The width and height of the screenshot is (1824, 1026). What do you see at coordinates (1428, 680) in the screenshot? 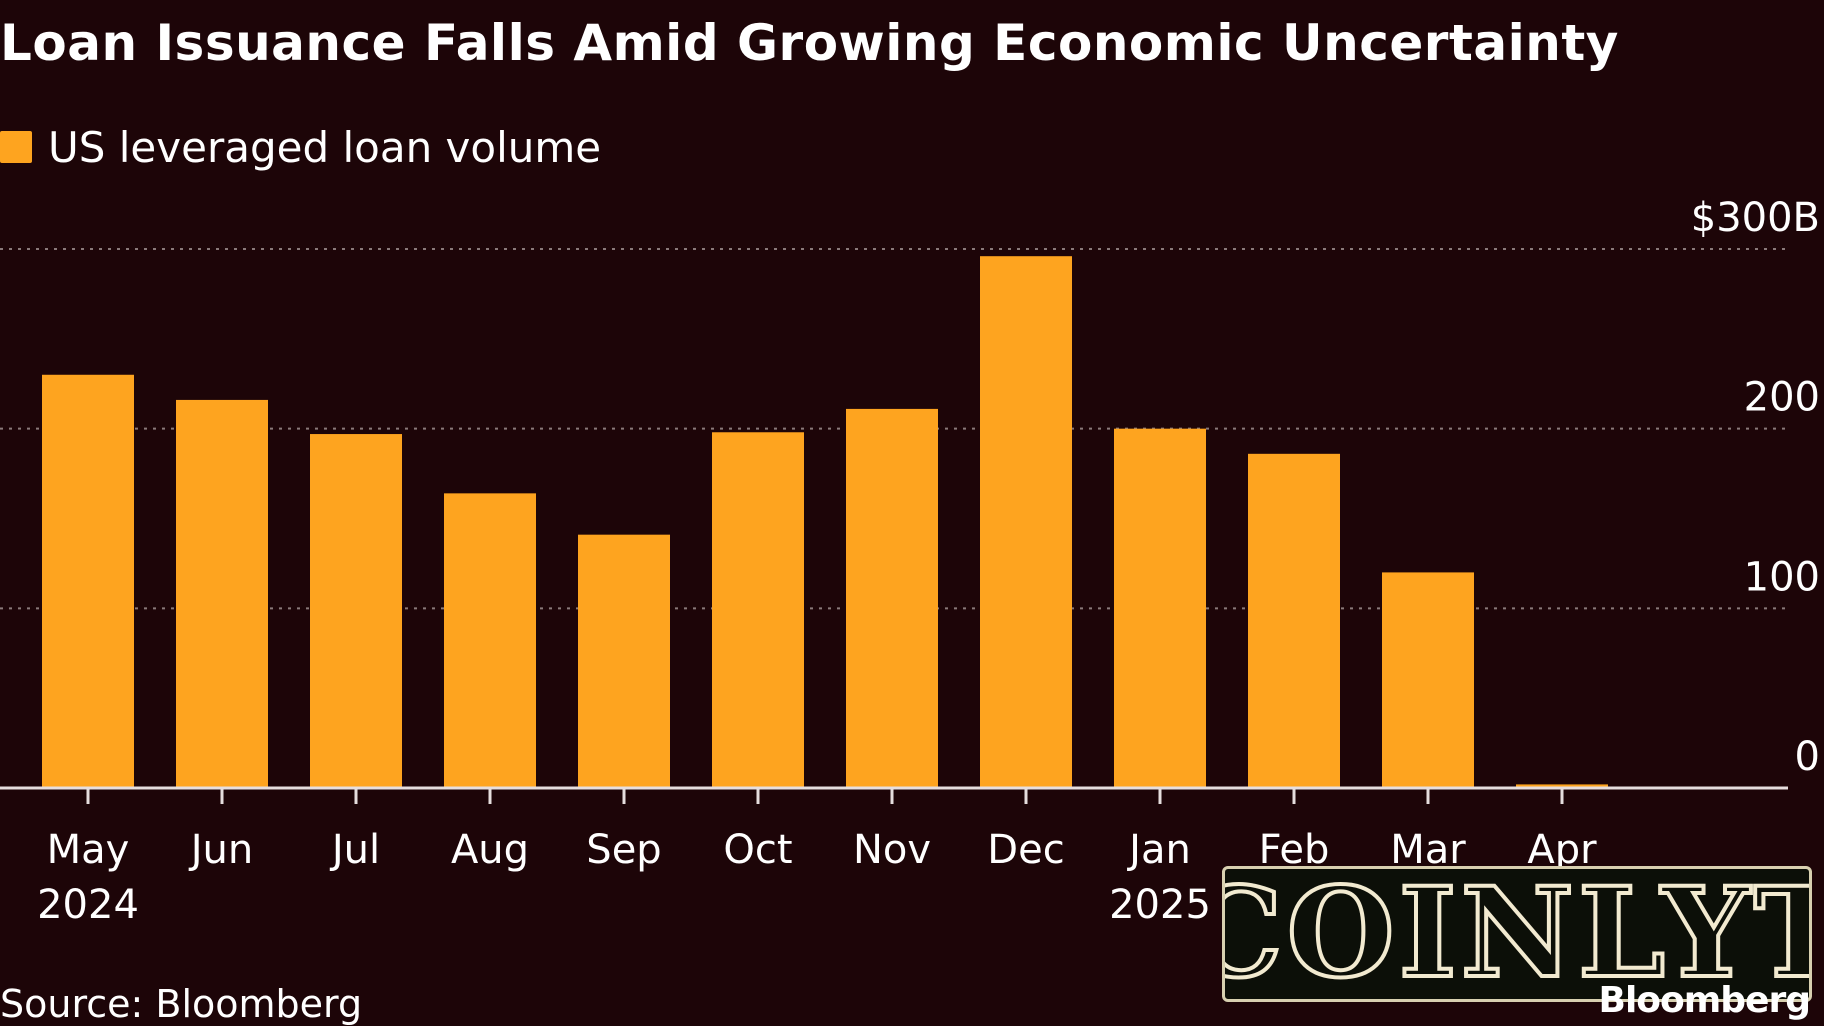
I see `bar-mar` at bounding box center [1428, 680].